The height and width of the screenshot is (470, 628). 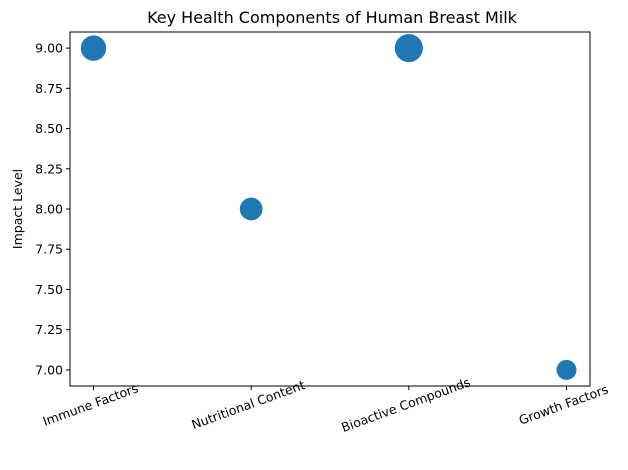 What do you see at coordinates (49, 329) in the screenshot?
I see `y-tick-label: 7.25` at bounding box center [49, 329].